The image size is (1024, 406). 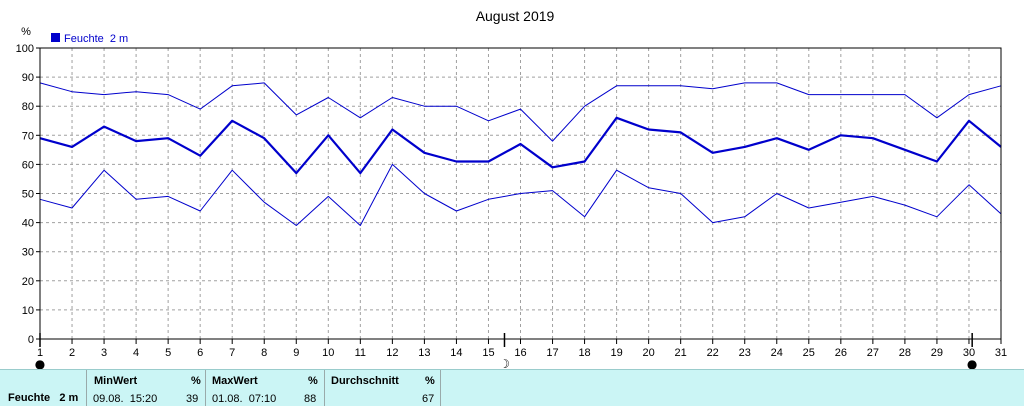 What do you see at coordinates (488, 353) in the screenshot?
I see `x-tick-label: 15` at bounding box center [488, 353].